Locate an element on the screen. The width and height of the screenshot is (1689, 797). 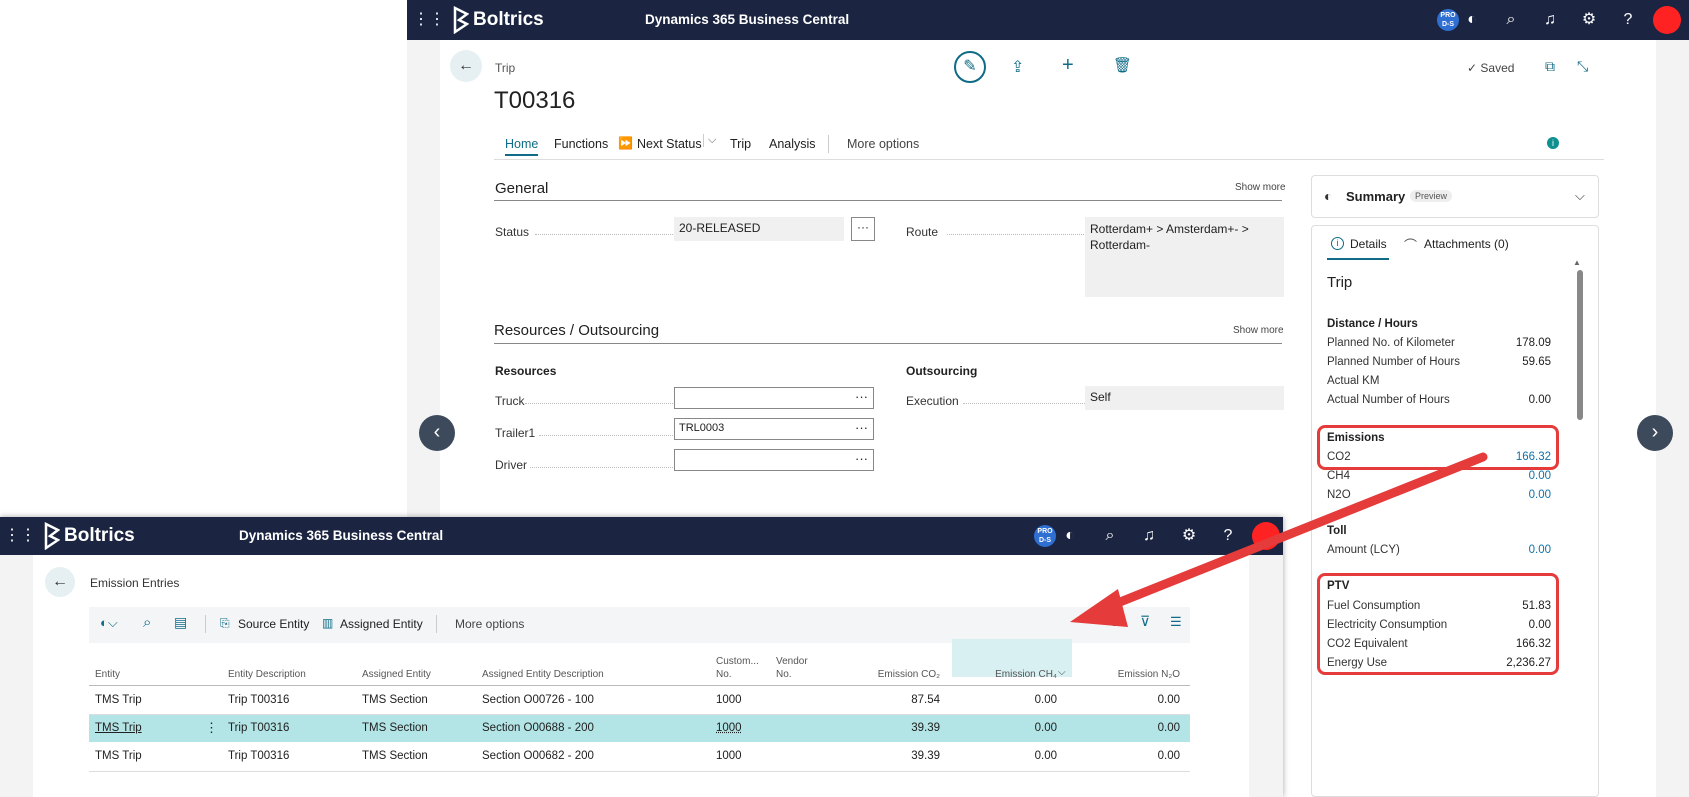
cell-customer-no: 1000 is located at coordinates (729, 728).